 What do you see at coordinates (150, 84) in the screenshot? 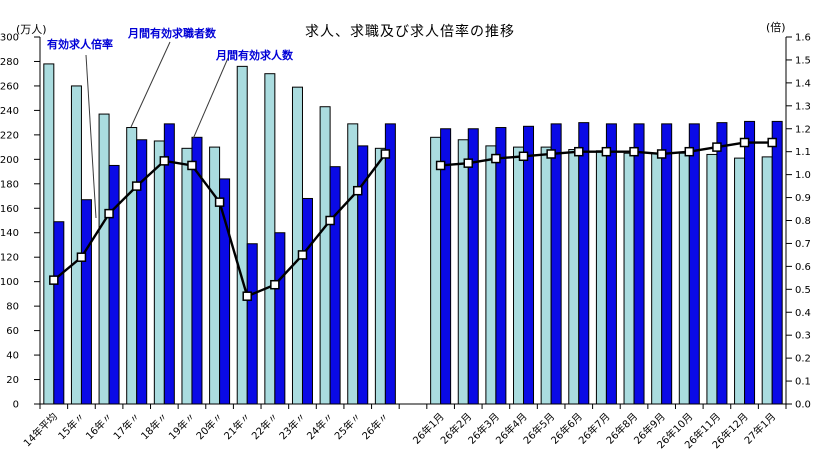
I see `seekers-leader-line` at bounding box center [150, 84].